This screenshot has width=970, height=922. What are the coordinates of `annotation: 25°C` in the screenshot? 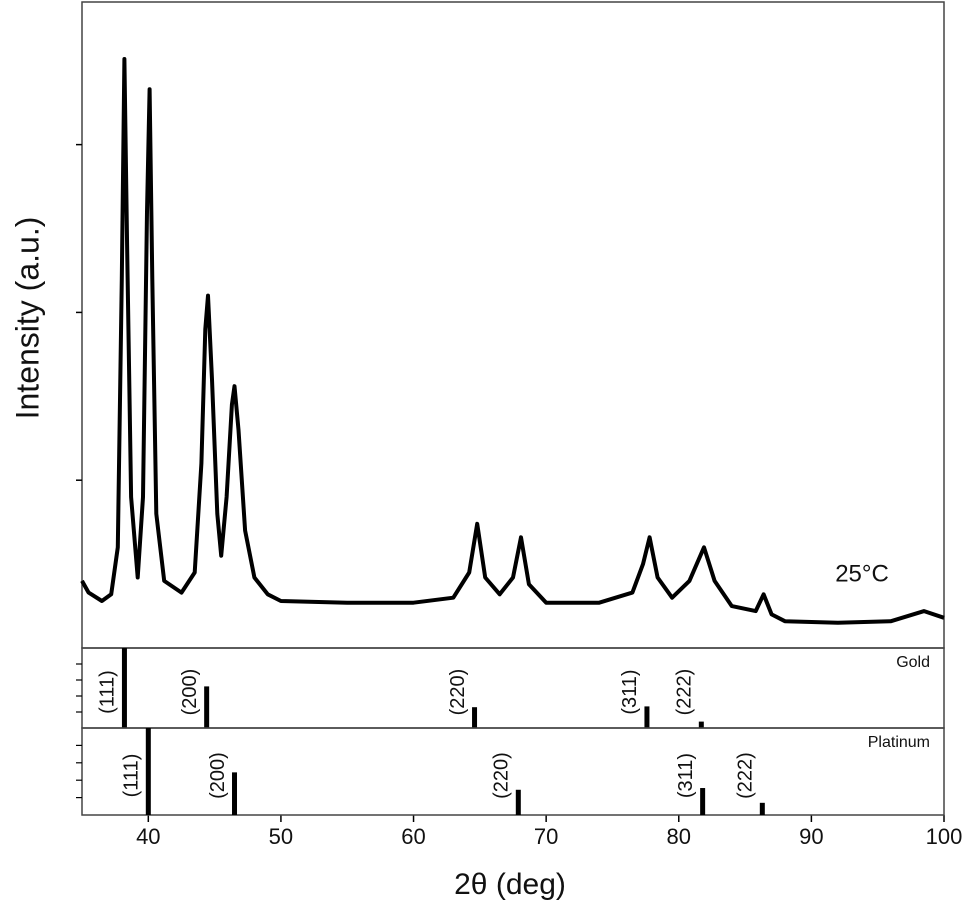 It's located at (862, 573).